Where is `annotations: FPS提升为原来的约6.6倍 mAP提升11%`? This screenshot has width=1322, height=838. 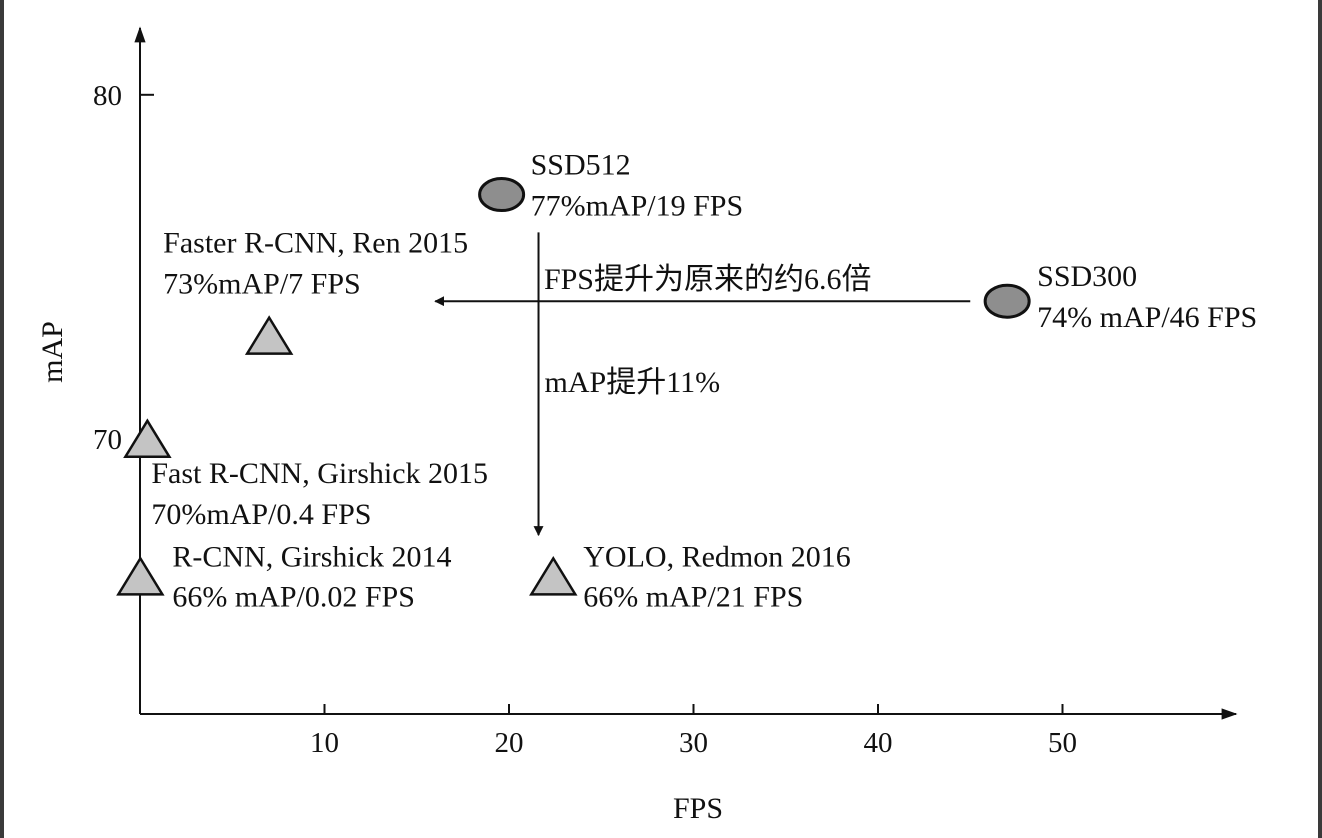 annotations: FPS提升为原来的约6.6倍 mAP提升11% is located at coordinates (702, 384).